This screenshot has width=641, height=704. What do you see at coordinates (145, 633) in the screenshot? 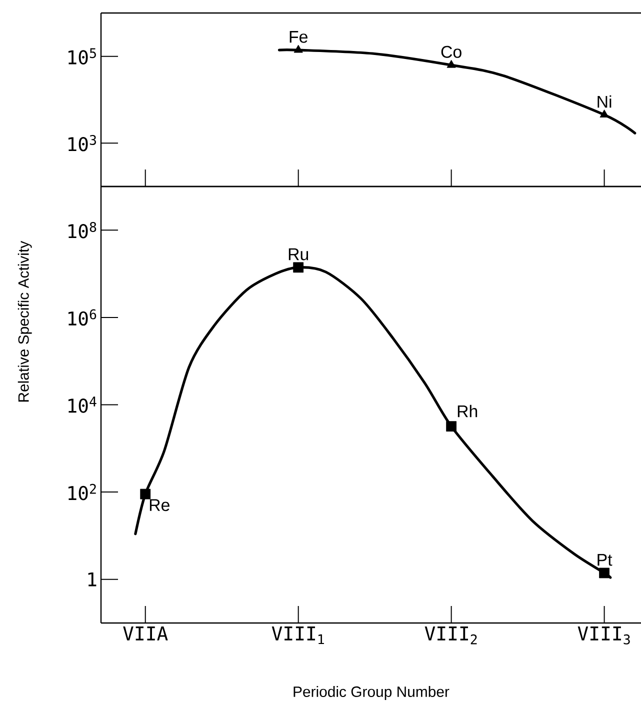
I see `x-tick-label: VIIA` at bounding box center [145, 633].